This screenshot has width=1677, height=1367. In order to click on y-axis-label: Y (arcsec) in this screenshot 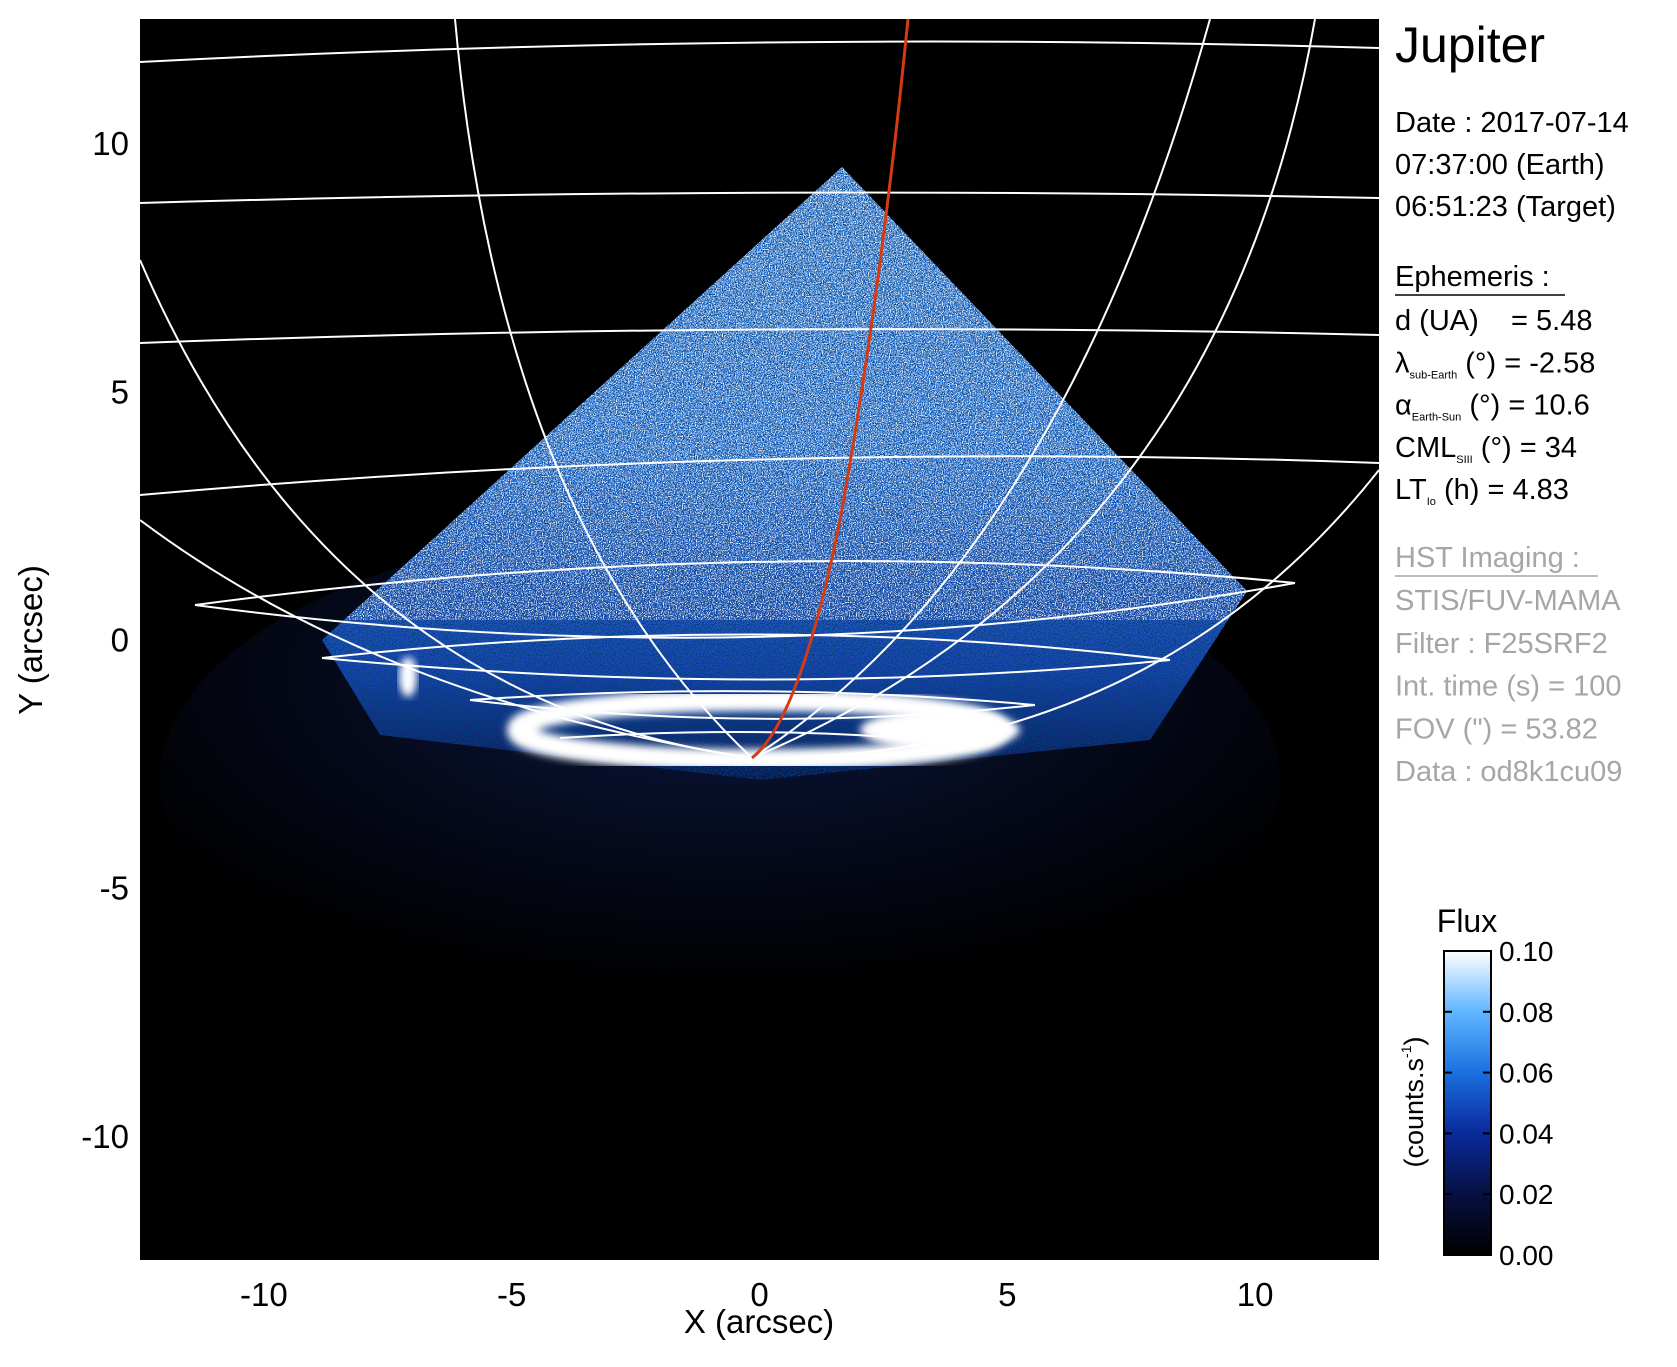, I will do `click(30, 640)`.